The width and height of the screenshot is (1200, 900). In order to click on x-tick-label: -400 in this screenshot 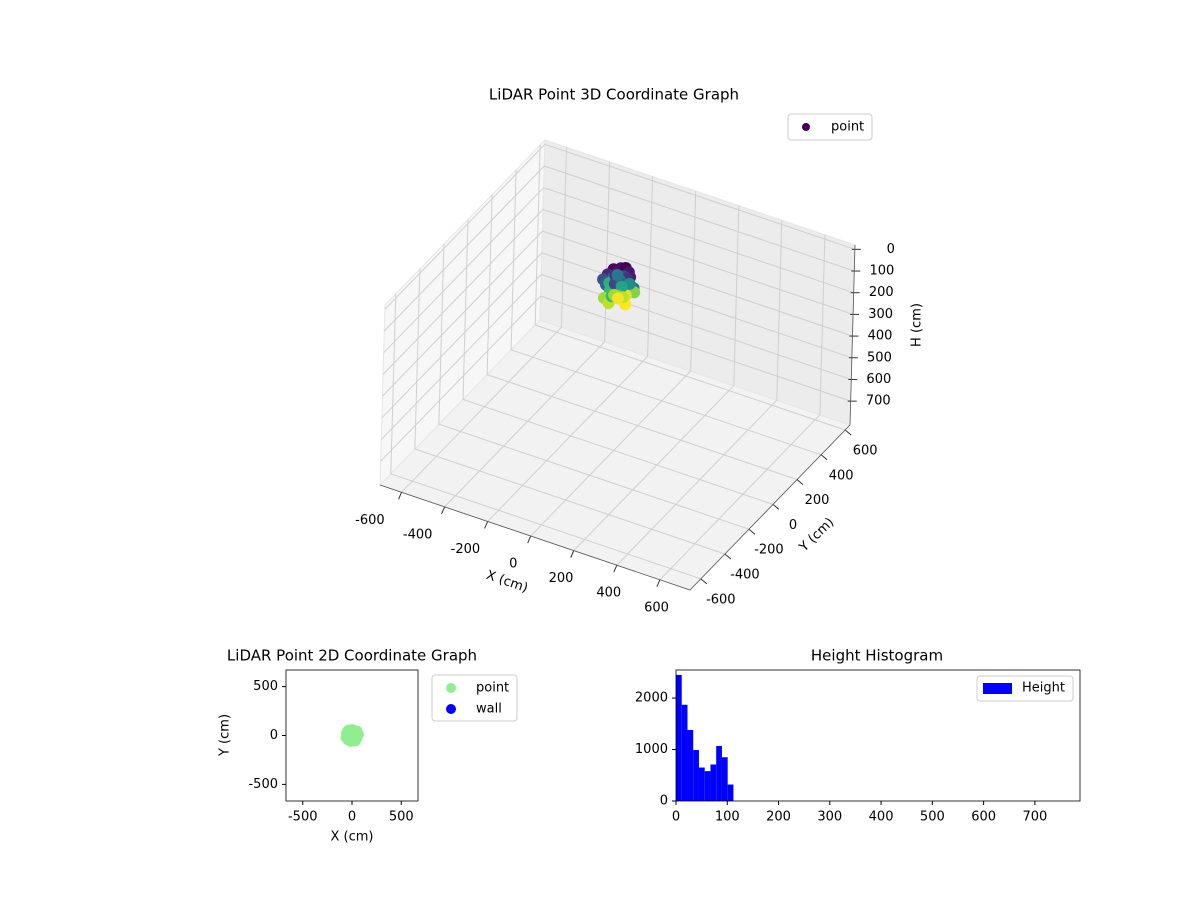, I will do `click(418, 534)`.